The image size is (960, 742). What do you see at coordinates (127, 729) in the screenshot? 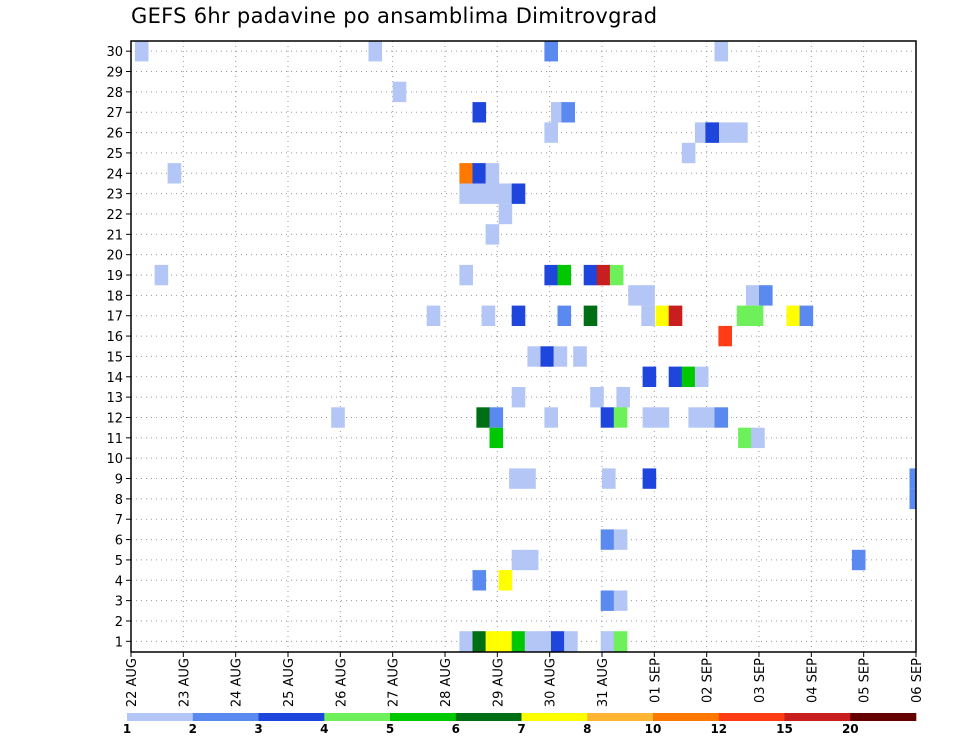
I see `colorbar-label: 1` at bounding box center [127, 729].